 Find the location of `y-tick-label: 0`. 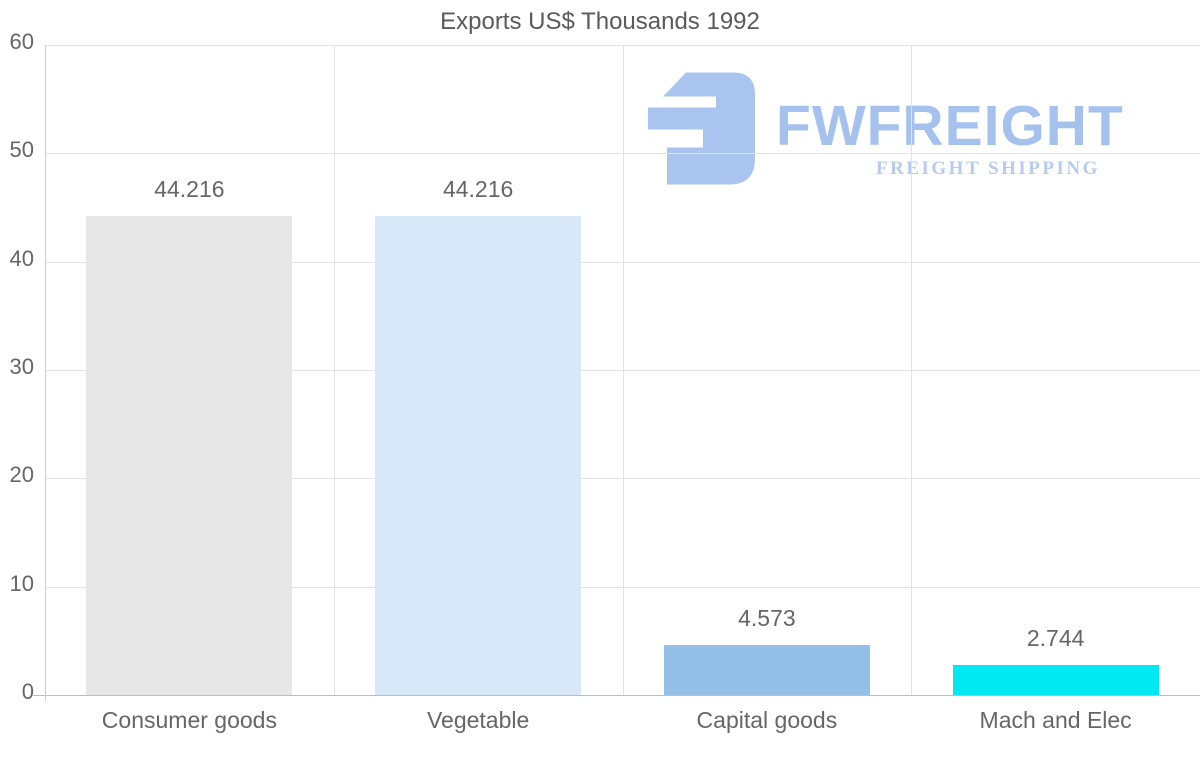

y-tick-label: 0 is located at coordinates (27, 691).